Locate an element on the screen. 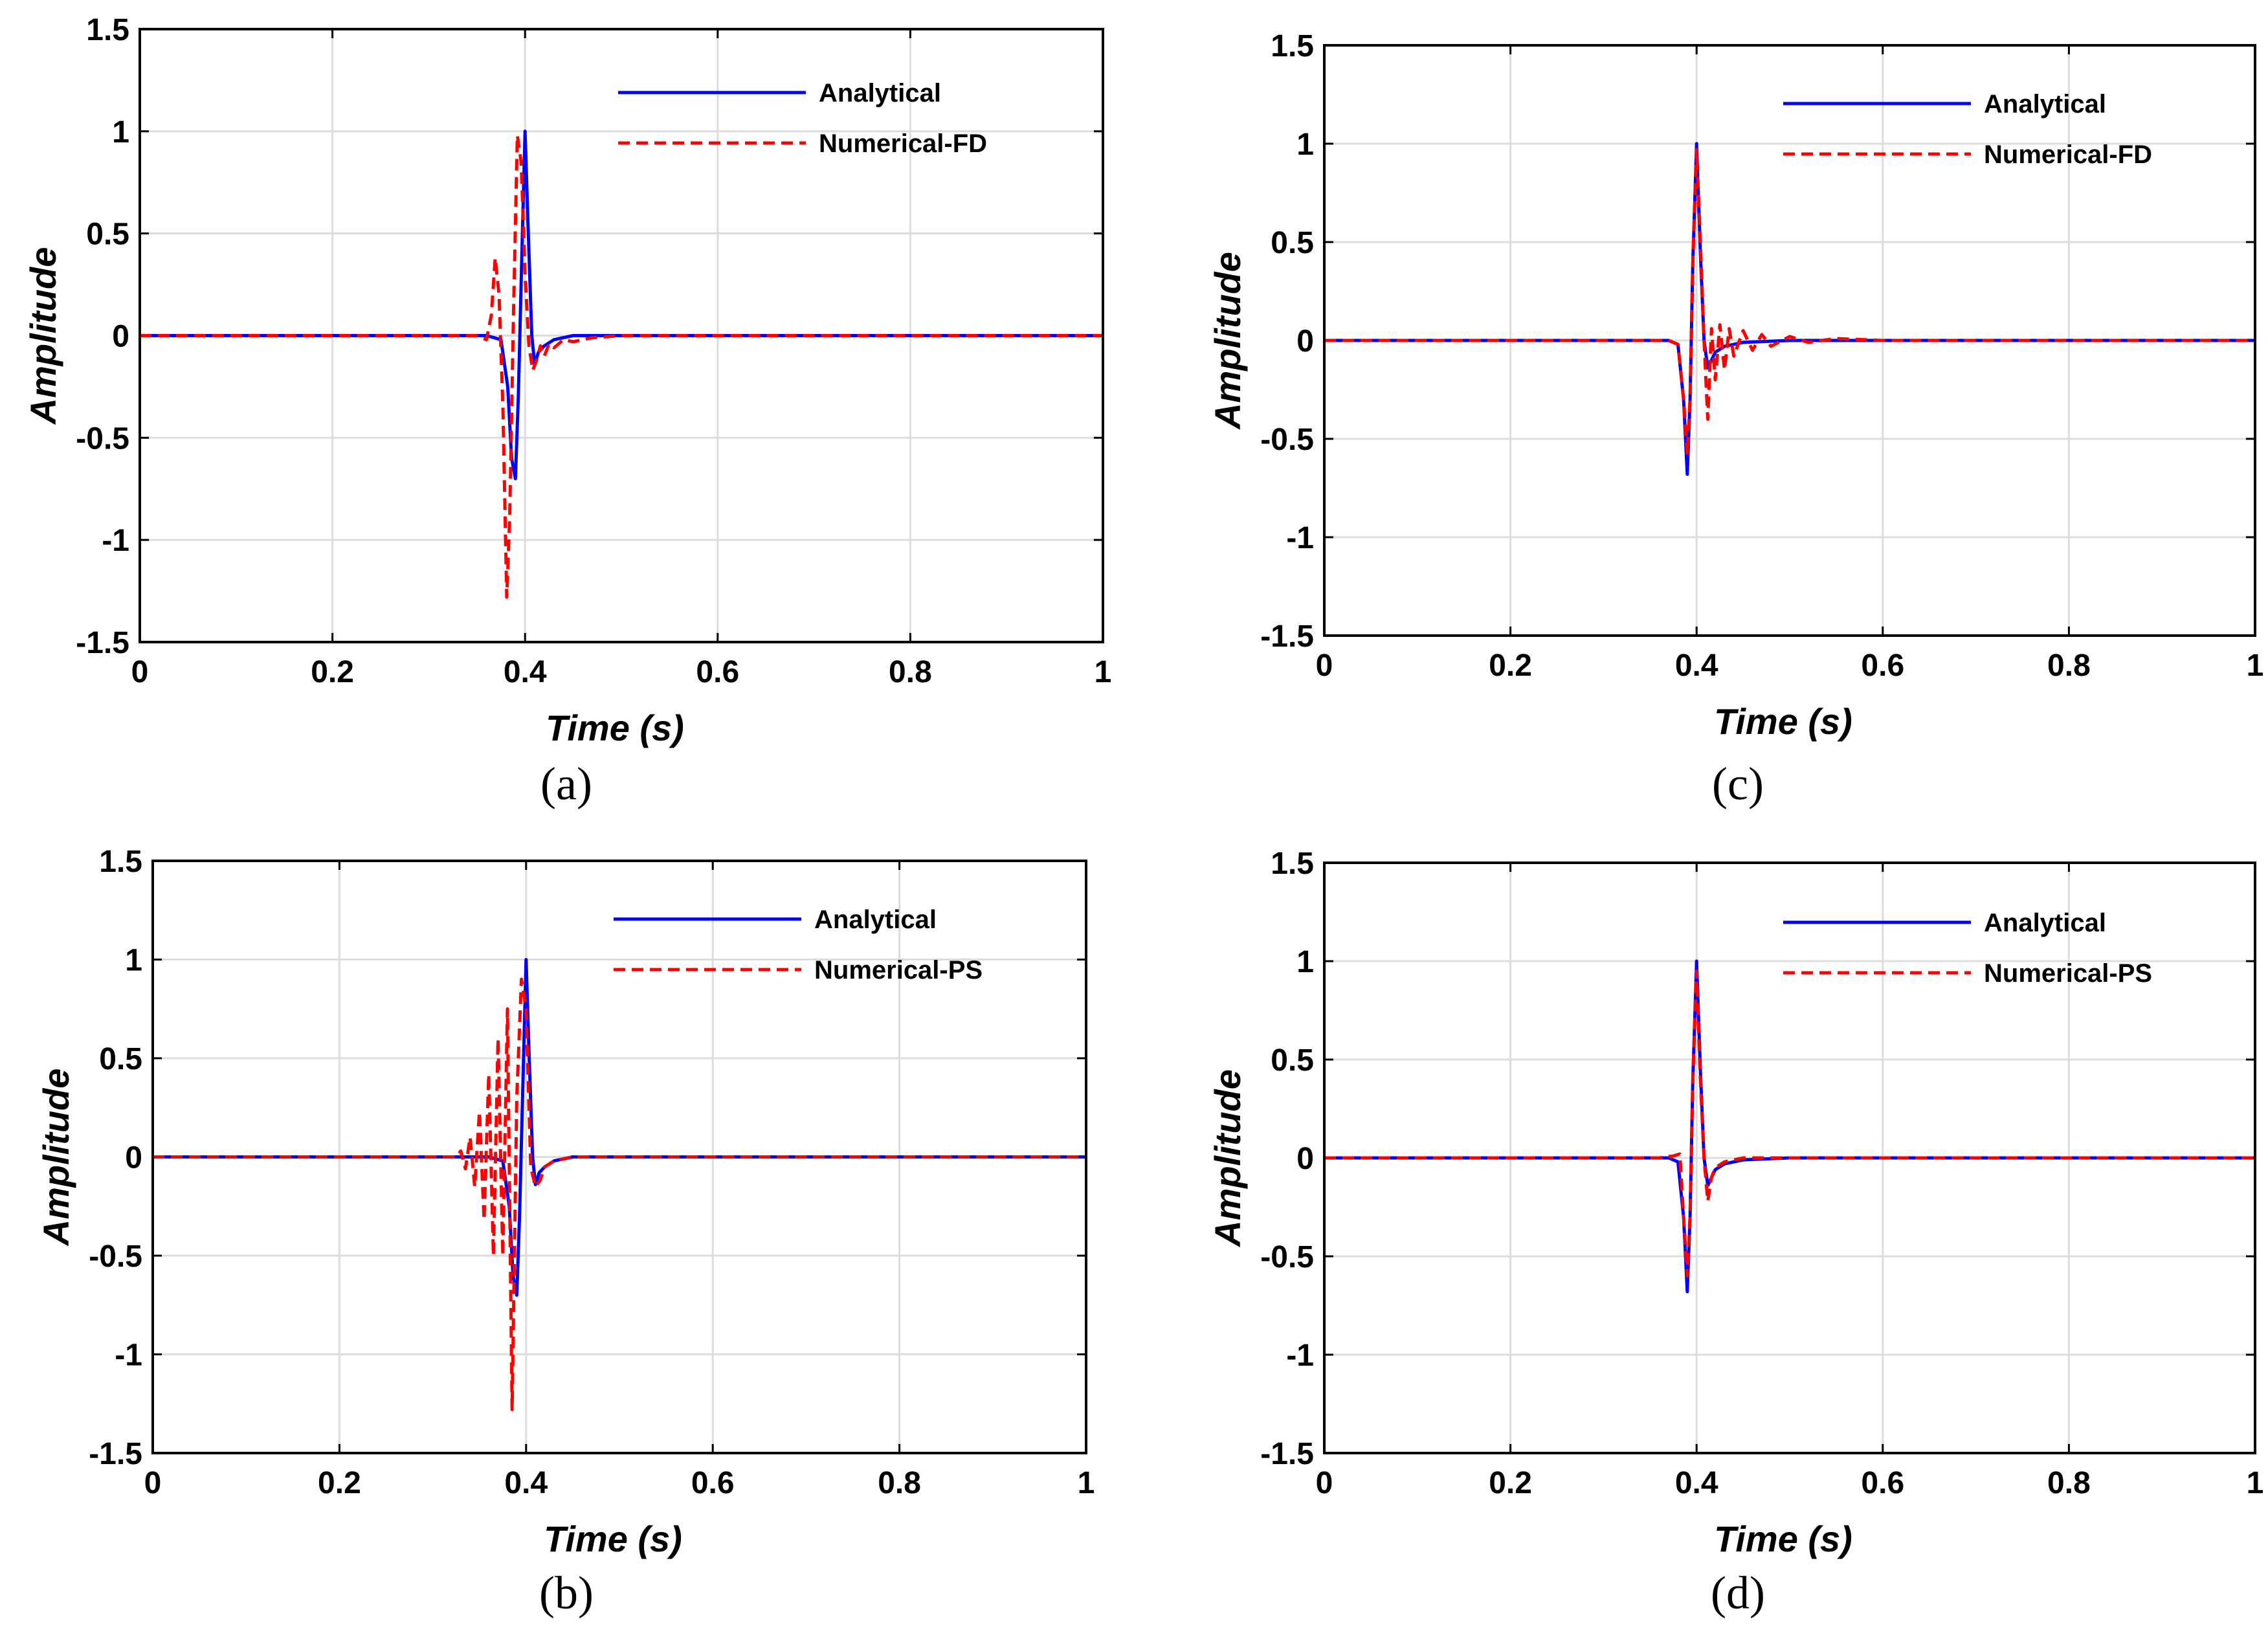  panel-caption: (a) is located at coordinates (566, 784).